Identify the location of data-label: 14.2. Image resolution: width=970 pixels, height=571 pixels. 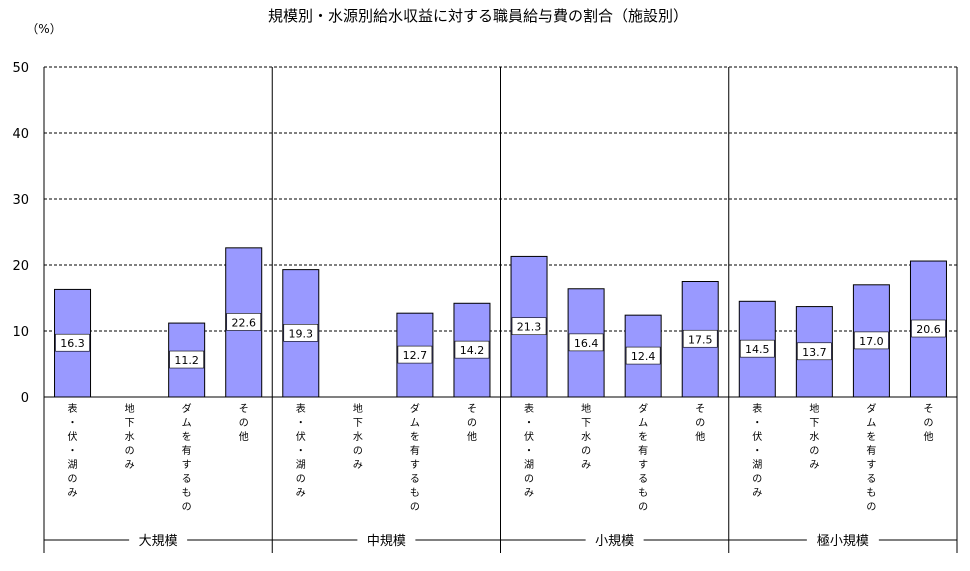
(472, 350).